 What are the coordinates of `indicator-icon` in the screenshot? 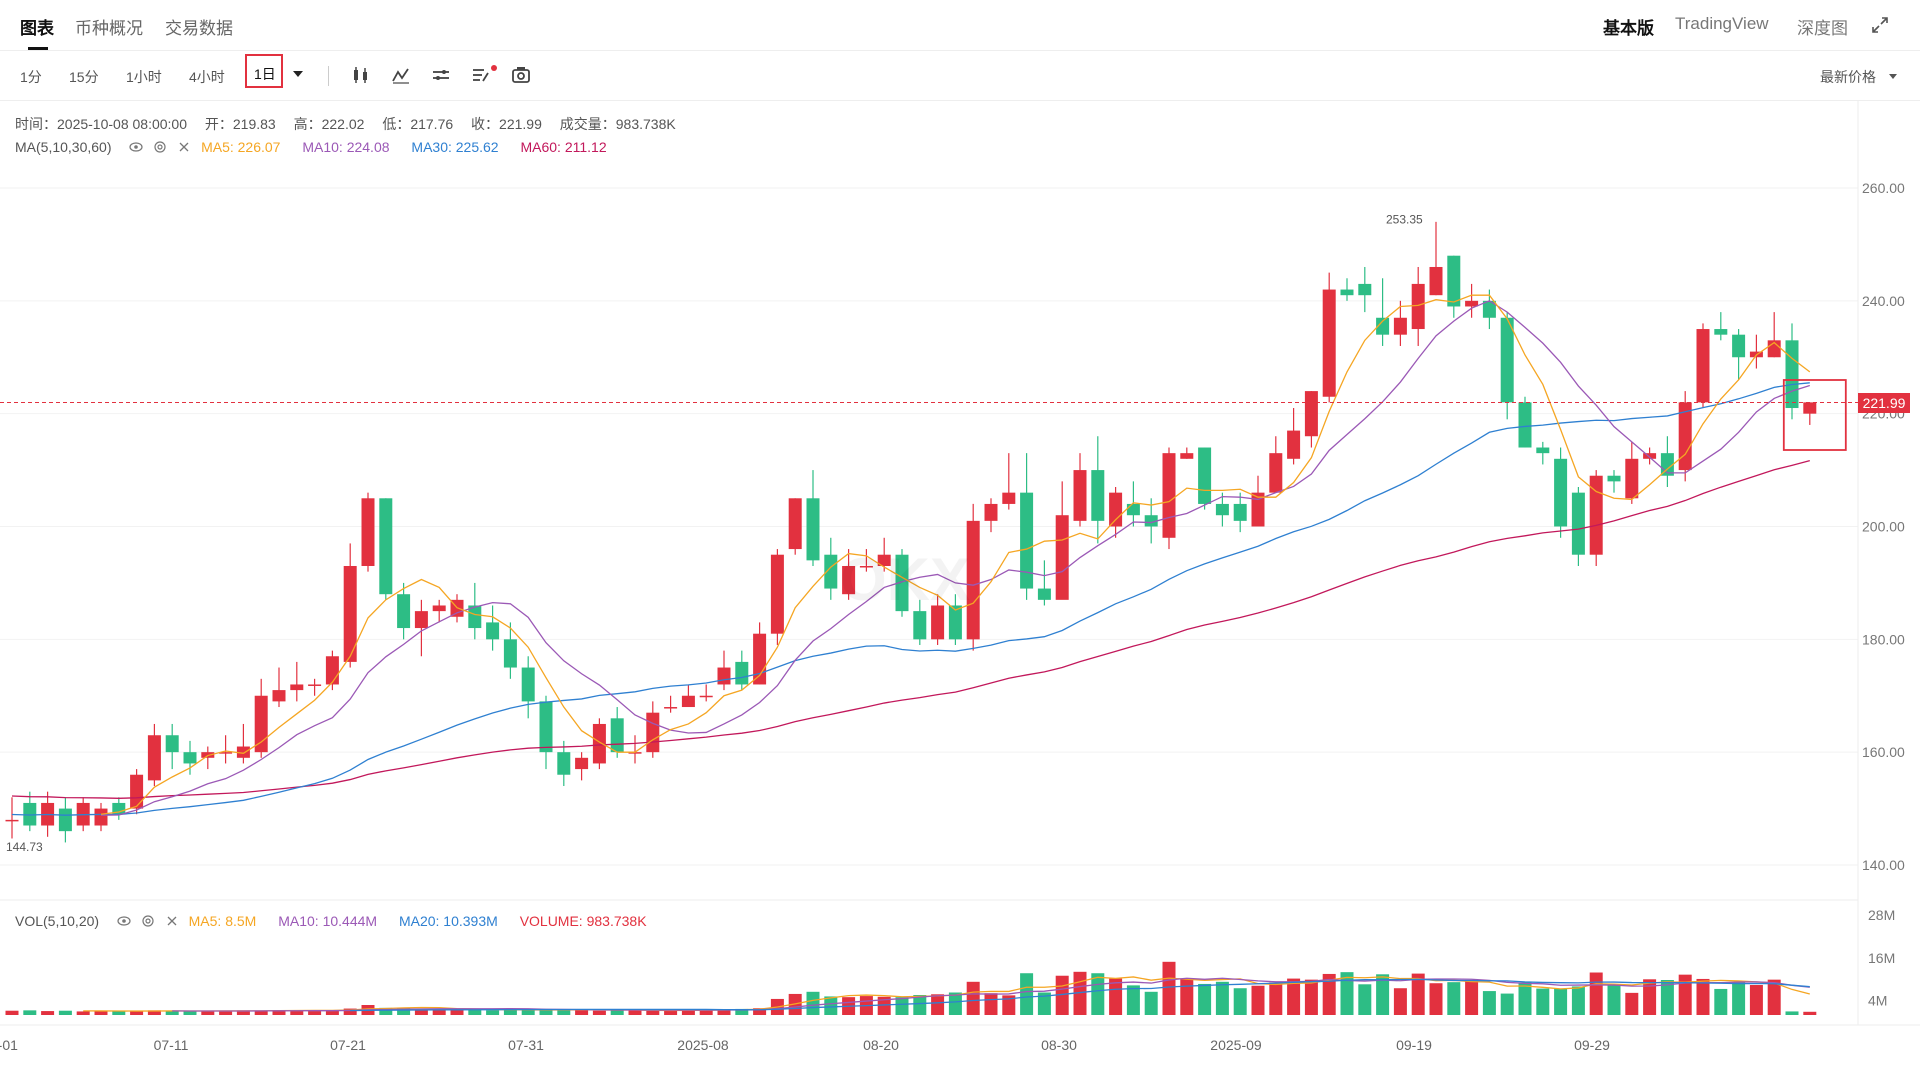 It's located at (401, 75).